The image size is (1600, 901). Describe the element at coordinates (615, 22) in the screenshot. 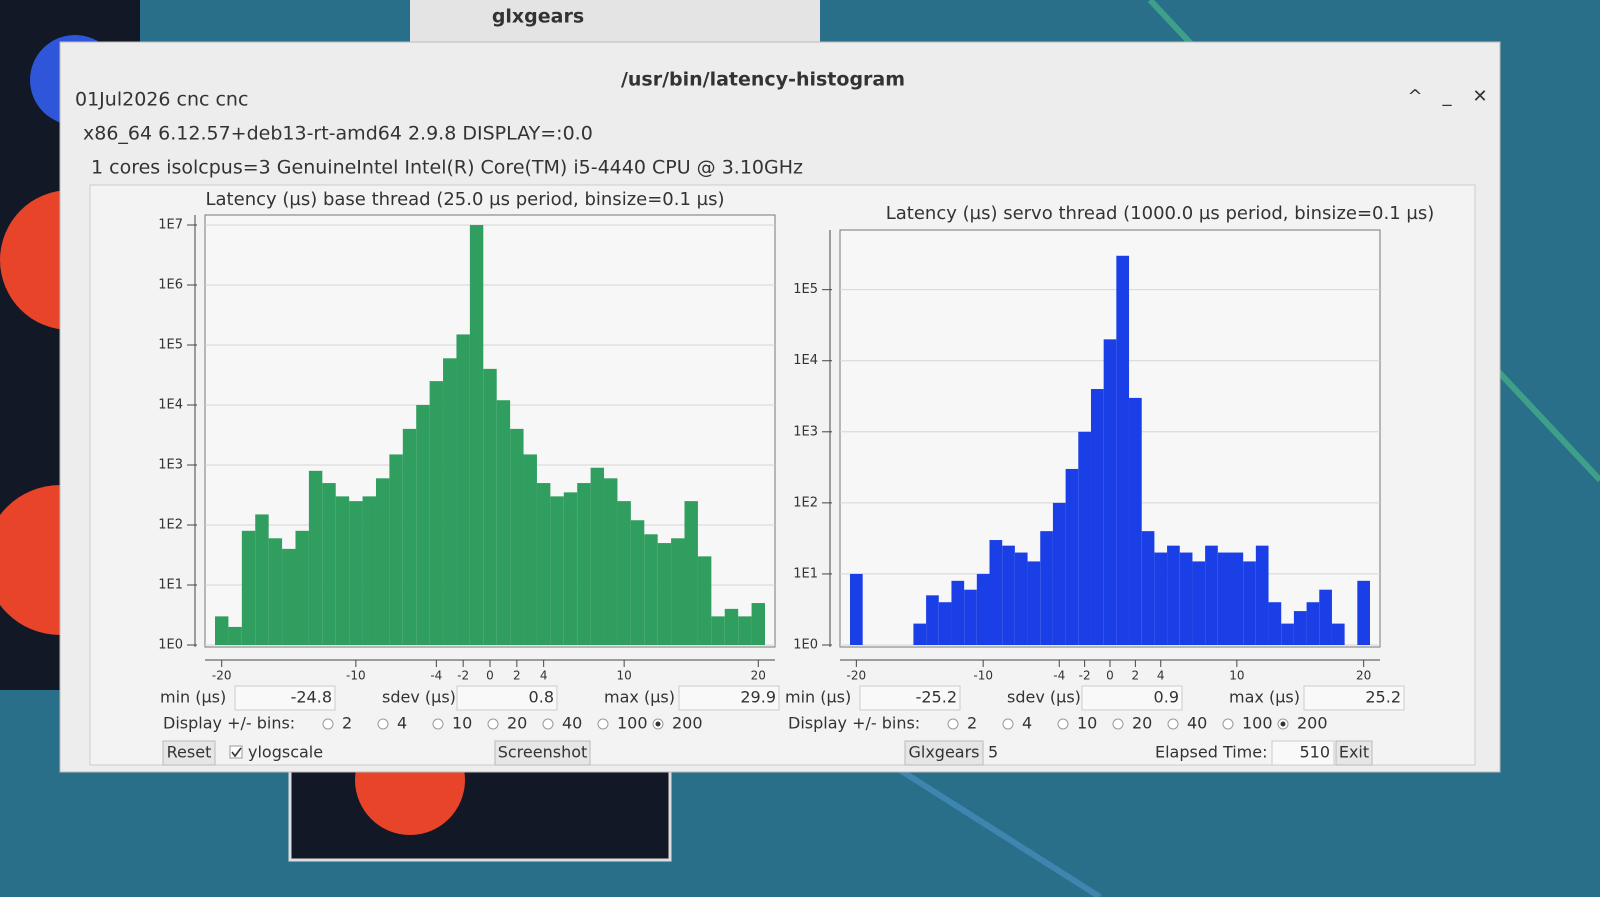

I see `glxgears-titlebar` at that location.